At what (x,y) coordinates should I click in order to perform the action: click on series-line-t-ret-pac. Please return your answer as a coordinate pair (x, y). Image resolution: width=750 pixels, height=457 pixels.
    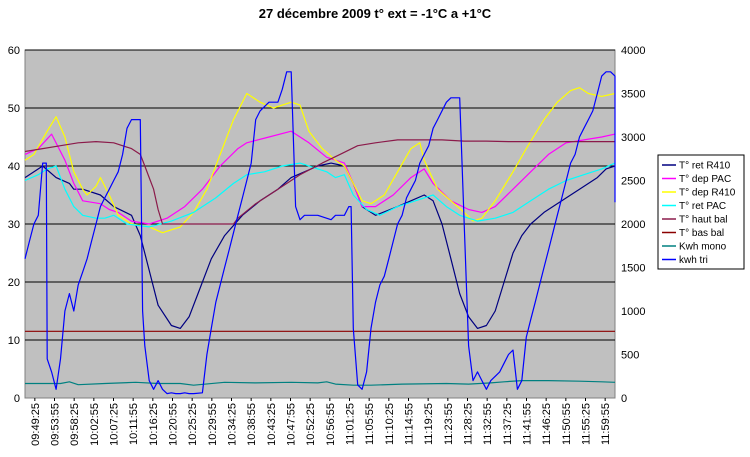
    Looking at the image, I should click on (320, 195).